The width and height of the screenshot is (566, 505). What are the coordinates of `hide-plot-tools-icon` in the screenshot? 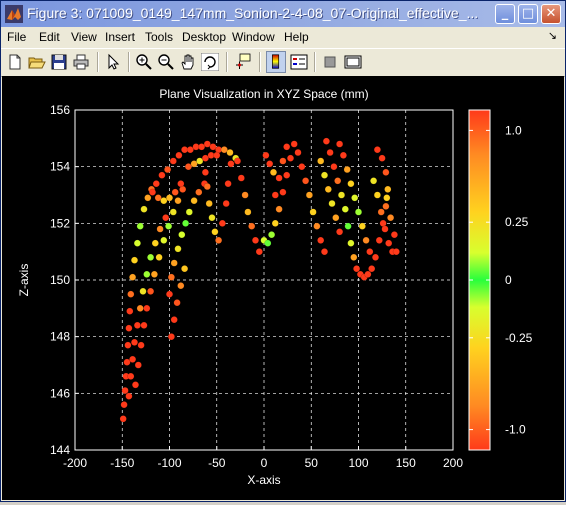 It's located at (330, 62).